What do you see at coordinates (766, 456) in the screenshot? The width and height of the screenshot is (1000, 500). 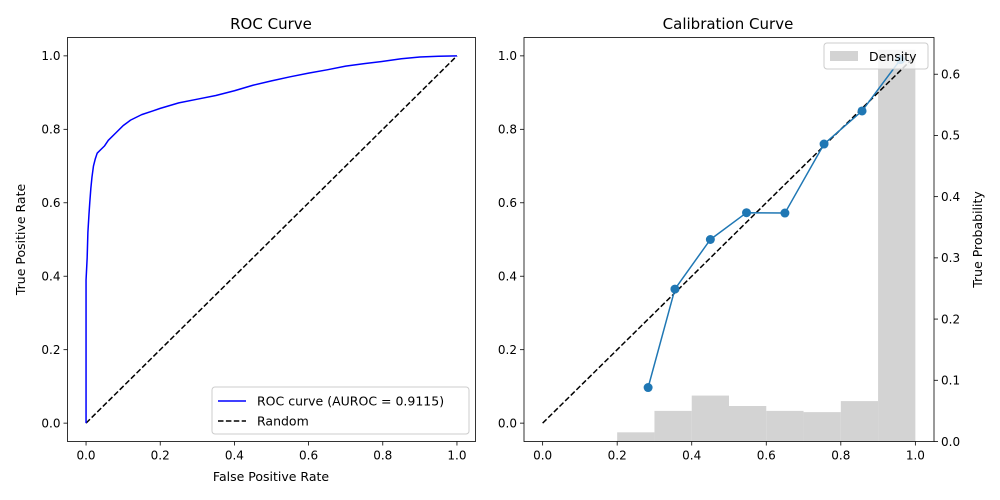 I see `calibration-x-tick-label: 0.6` at bounding box center [766, 456].